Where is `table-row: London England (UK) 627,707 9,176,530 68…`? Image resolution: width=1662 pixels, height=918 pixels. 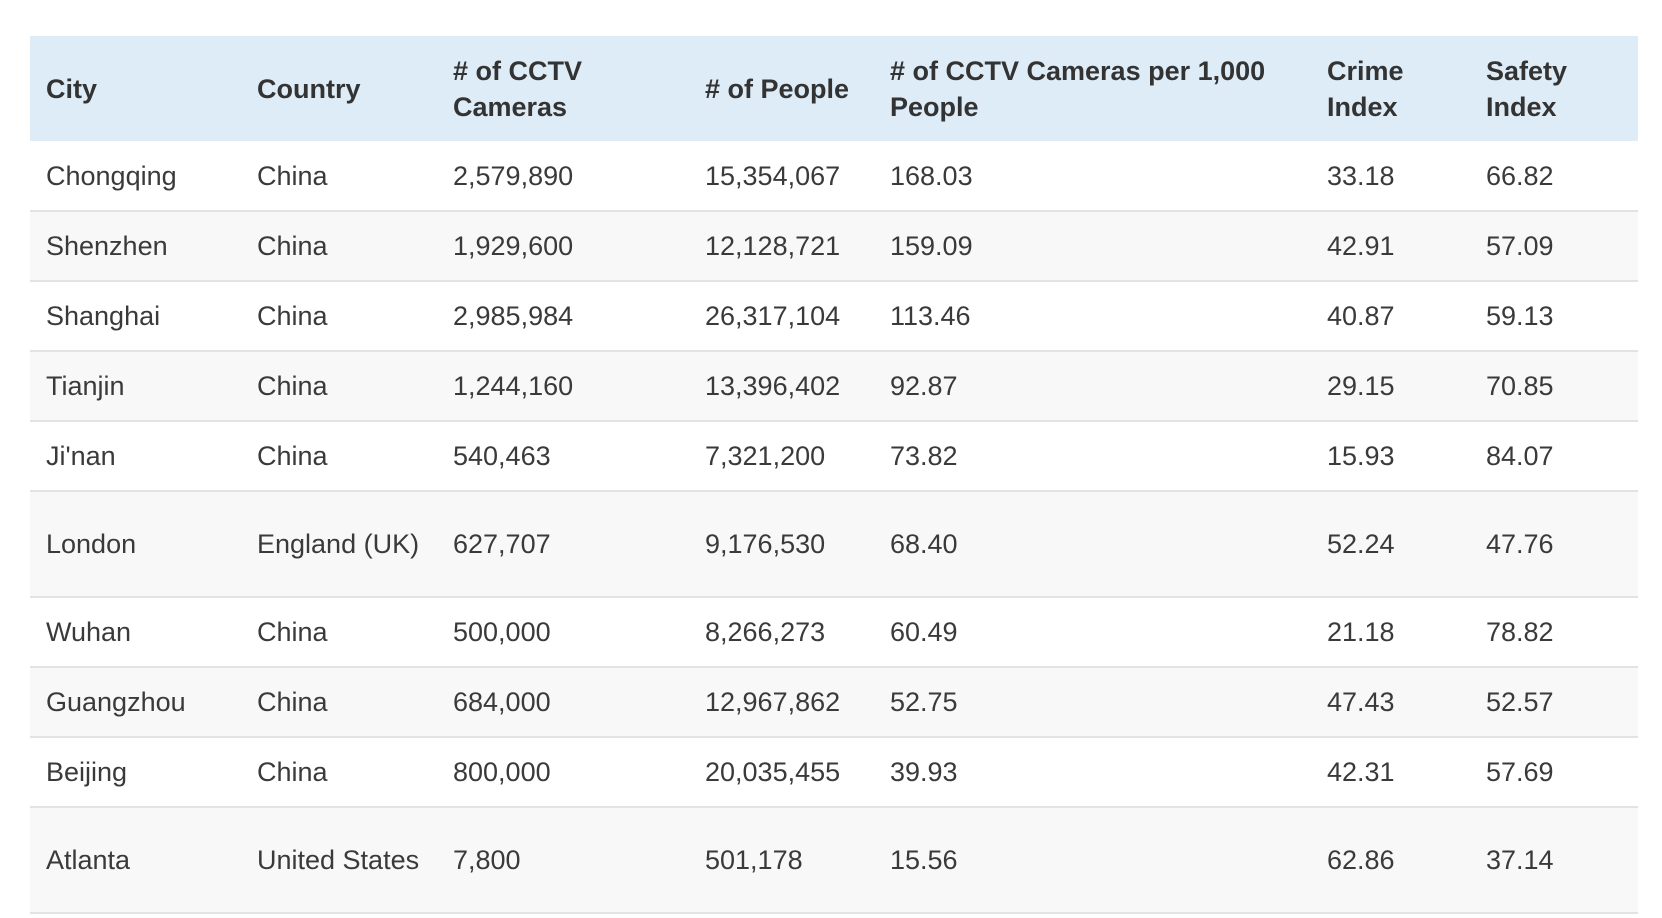 table-row: London England (UK) 627,707 9,176,530 68… is located at coordinates (834, 544).